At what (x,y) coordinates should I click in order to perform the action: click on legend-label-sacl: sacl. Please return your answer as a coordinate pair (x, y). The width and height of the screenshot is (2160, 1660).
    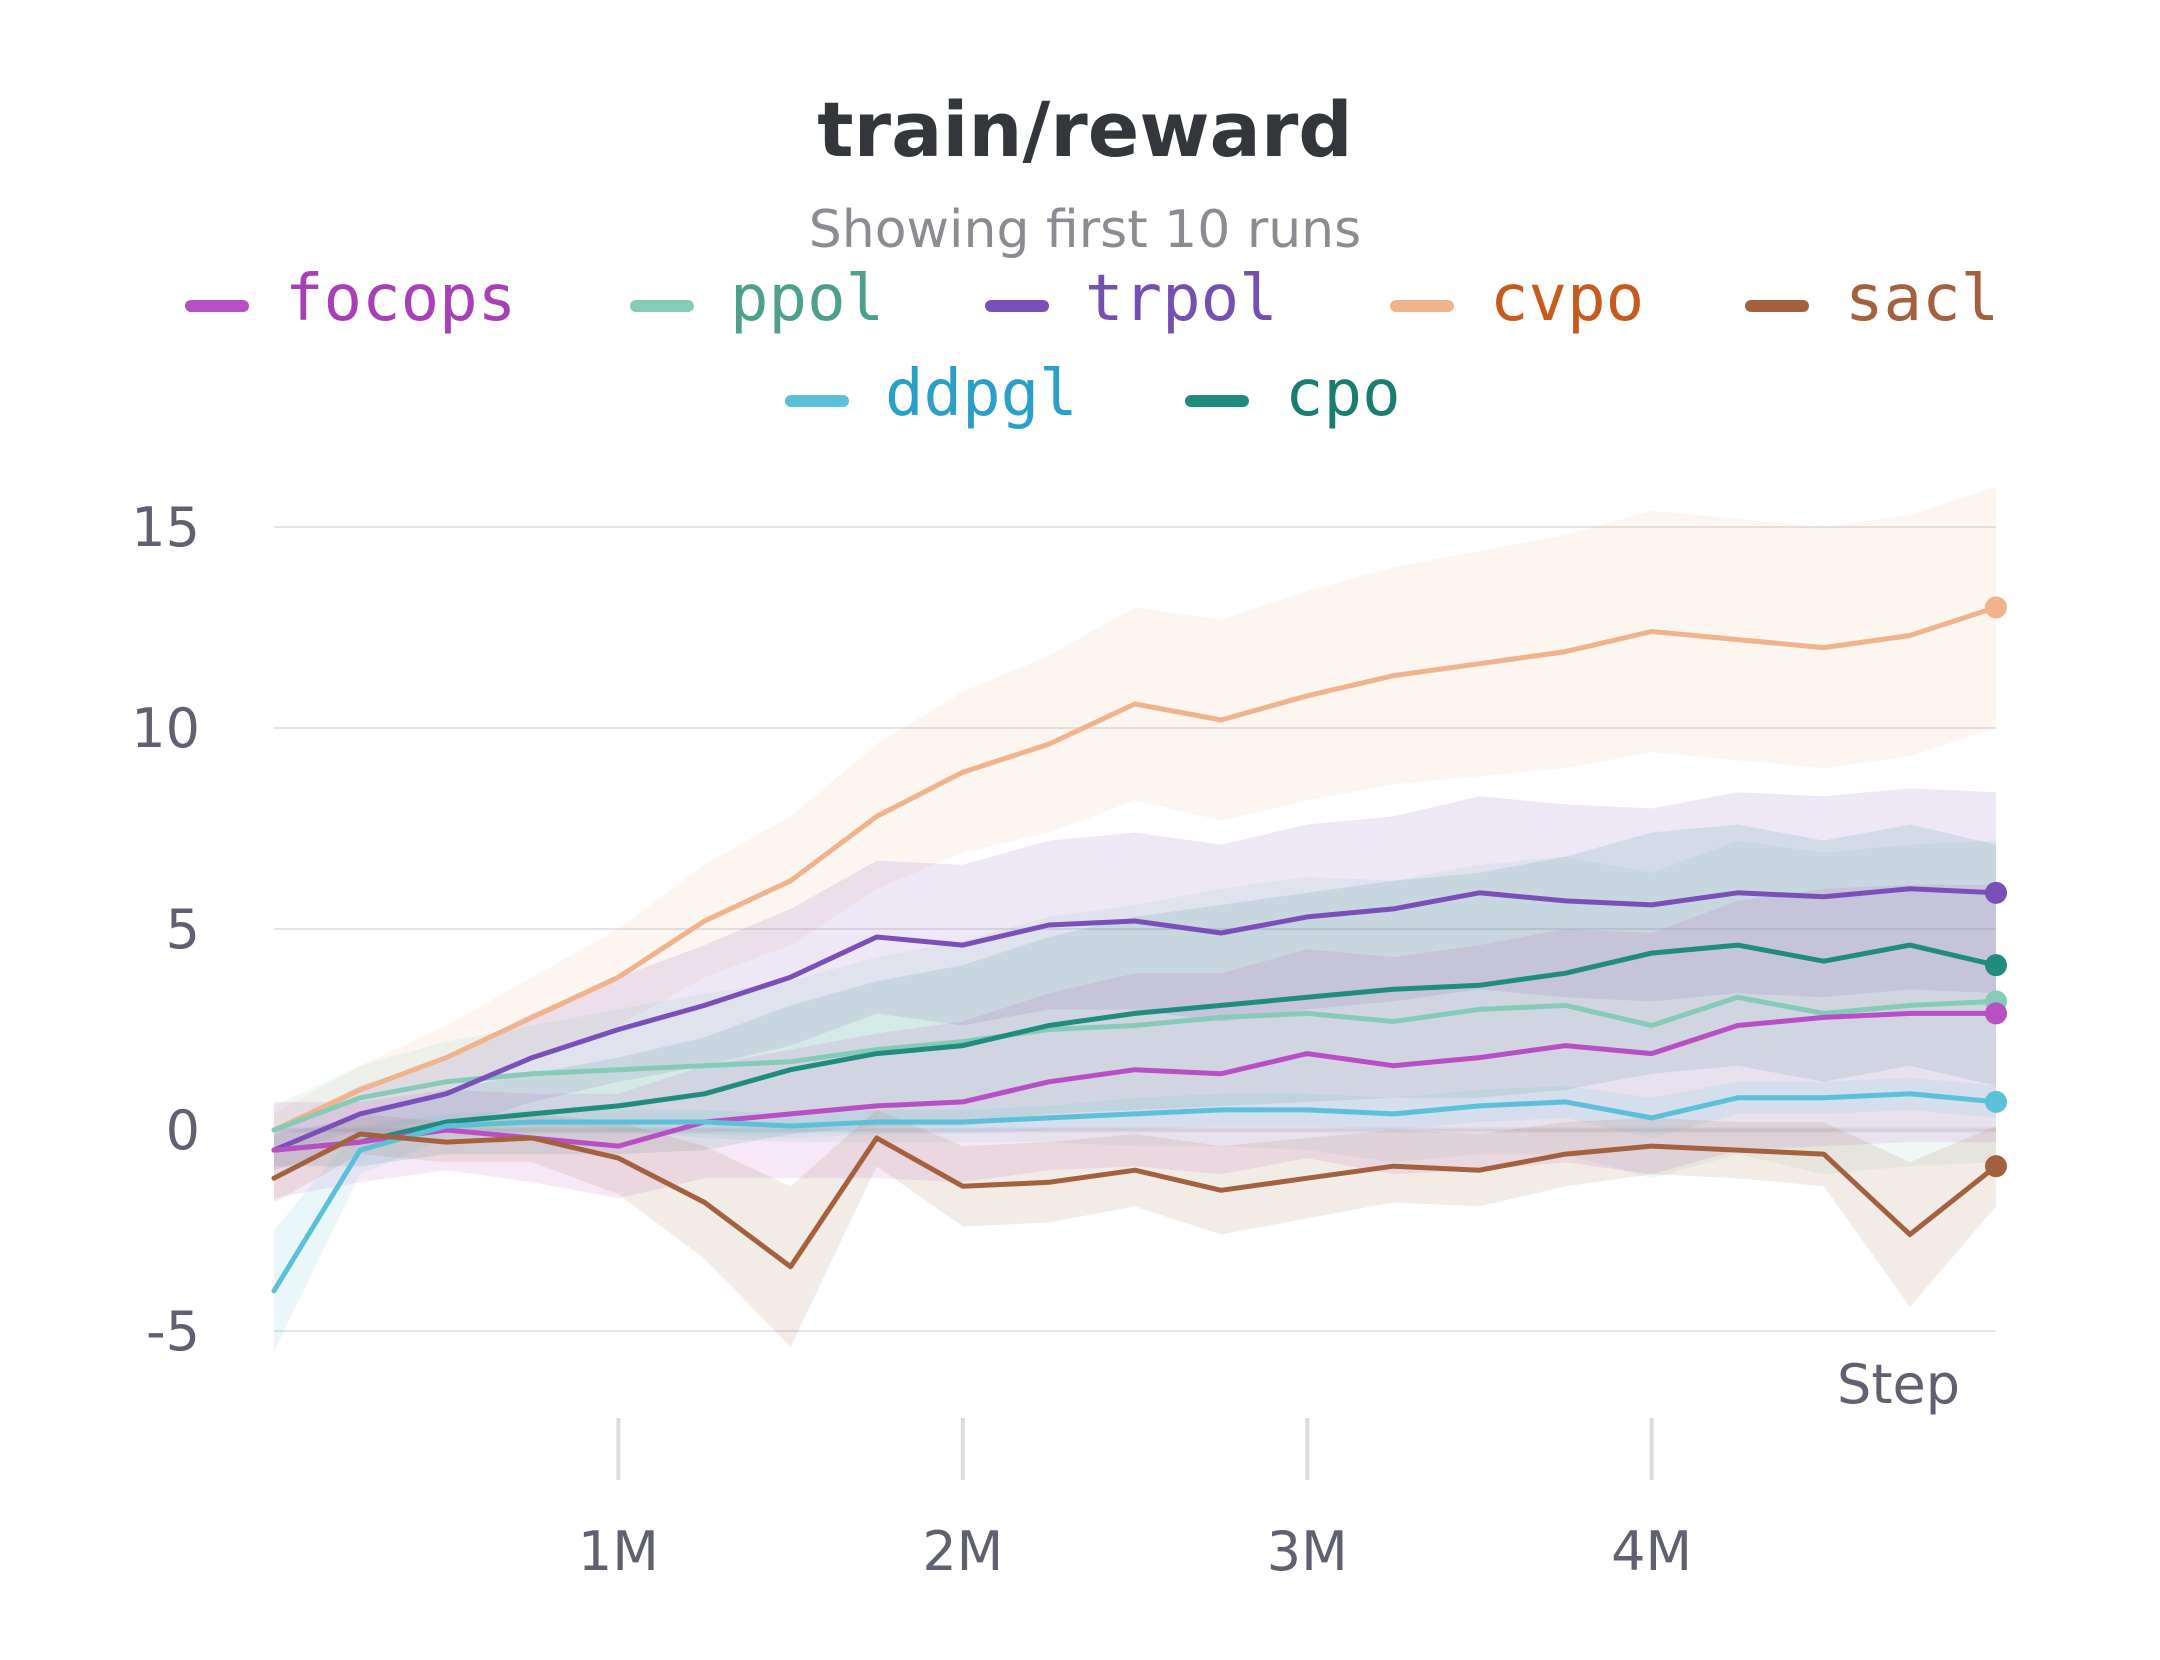
    Looking at the image, I should click on (1922, 299).